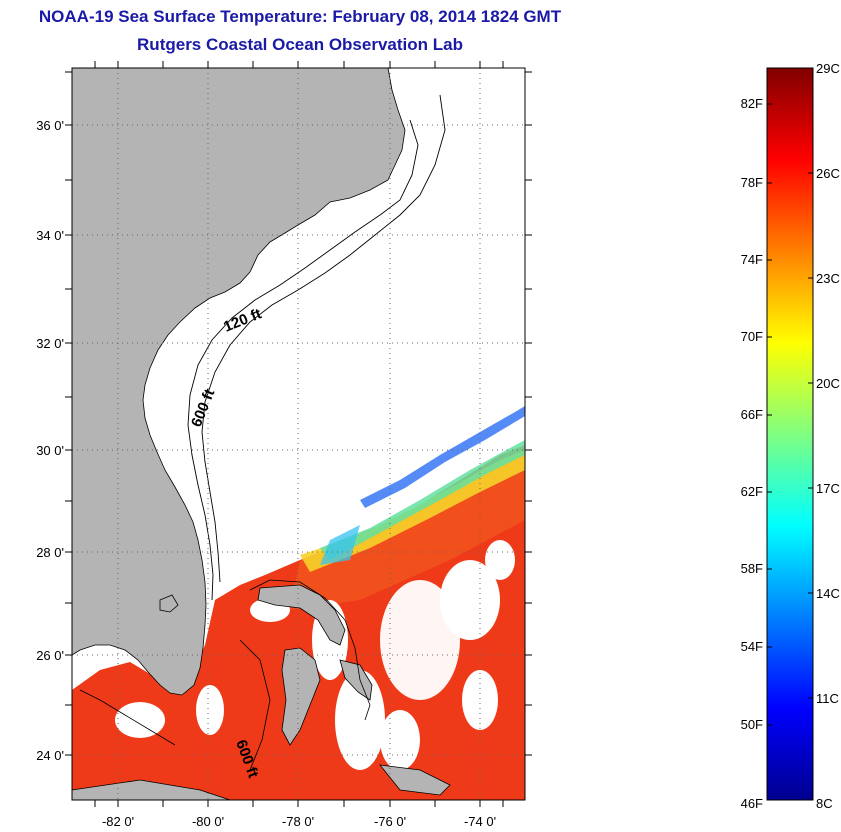 The image size is (841, 832). Describe the element at coordinates (752, 414) in the screenshot. I see `colorbar-f-label: 66F` at that location.